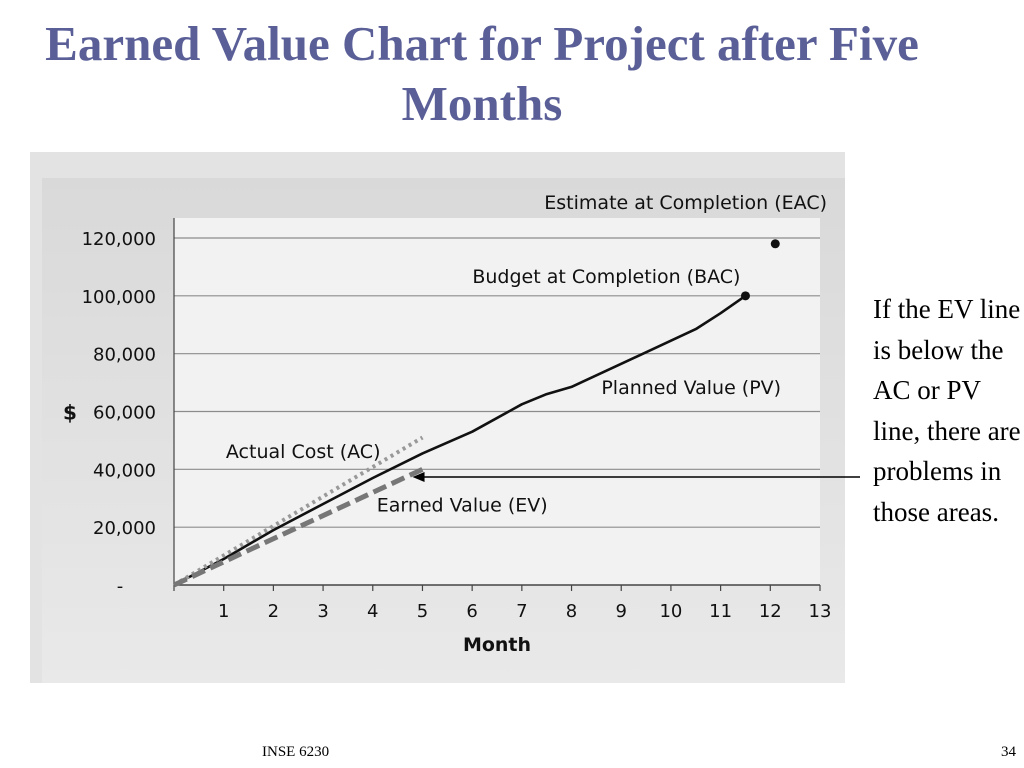  Describe the element at coordinates (124, 355) in the screenshot. I see `y-tick-label: 80,000` at that location.